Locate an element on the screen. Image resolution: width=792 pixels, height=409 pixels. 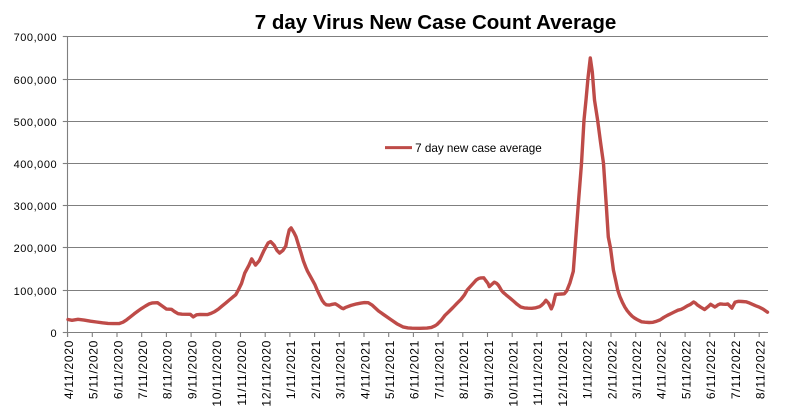
svg-text: 9/11/2020 is located at coordinates (192, 369).